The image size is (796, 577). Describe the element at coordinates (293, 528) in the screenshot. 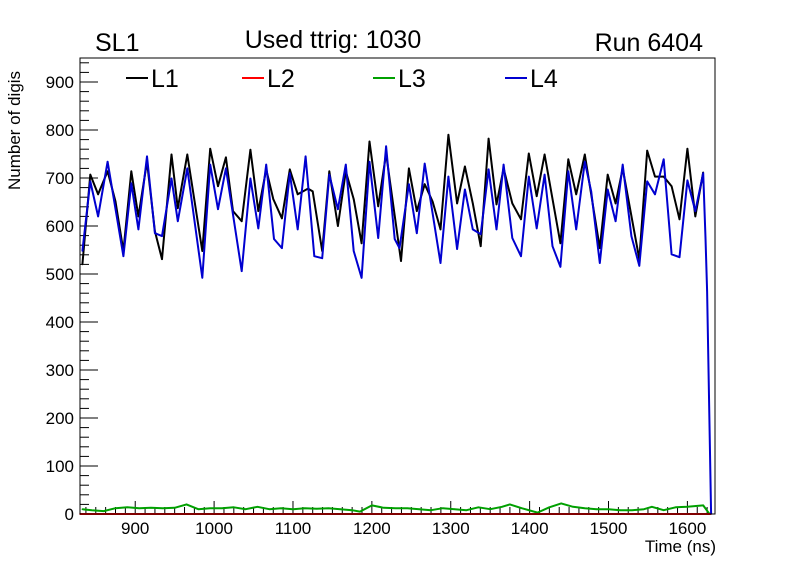

I see `x-tick-label: 1100` at that location.